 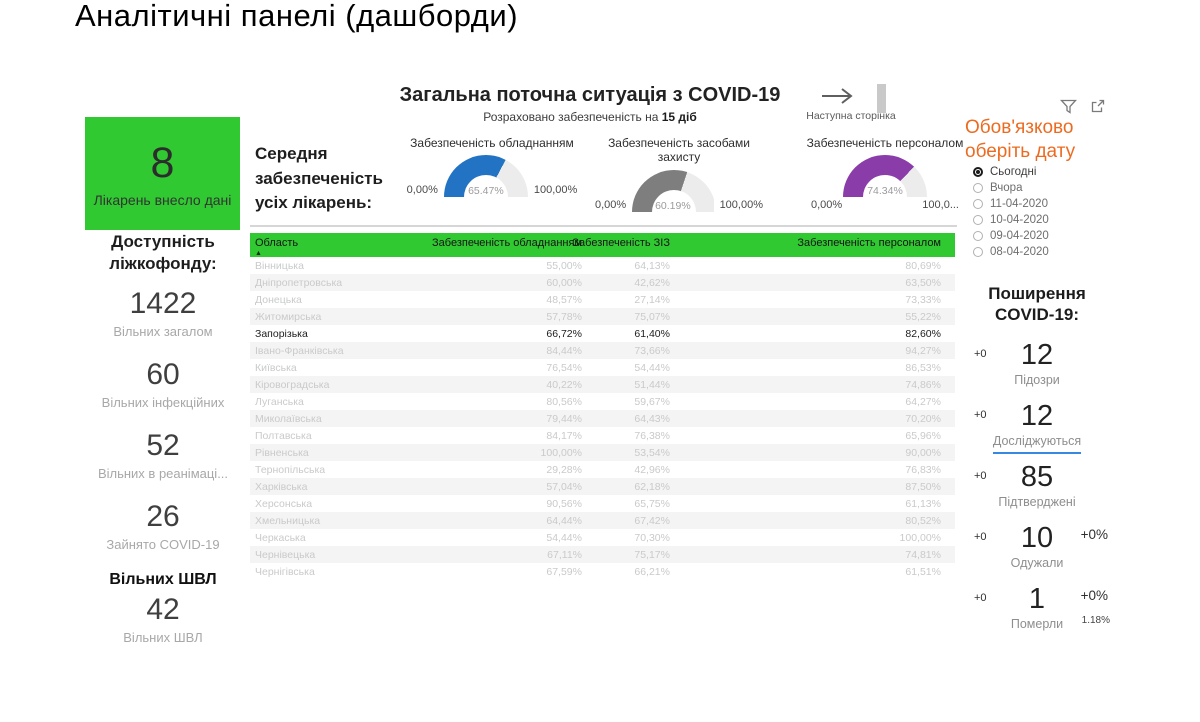 I want to click on date-filter-warning: Обов'язково оберіть дату, so click(x=1020, y=139).